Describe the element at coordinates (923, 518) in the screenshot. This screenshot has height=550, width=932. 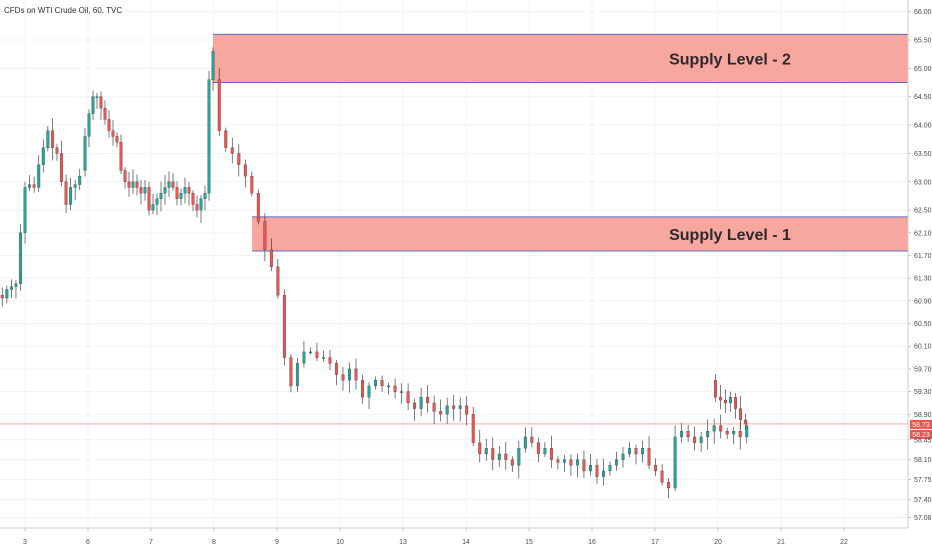
I see `y-tick-label: 57.08` at that location.